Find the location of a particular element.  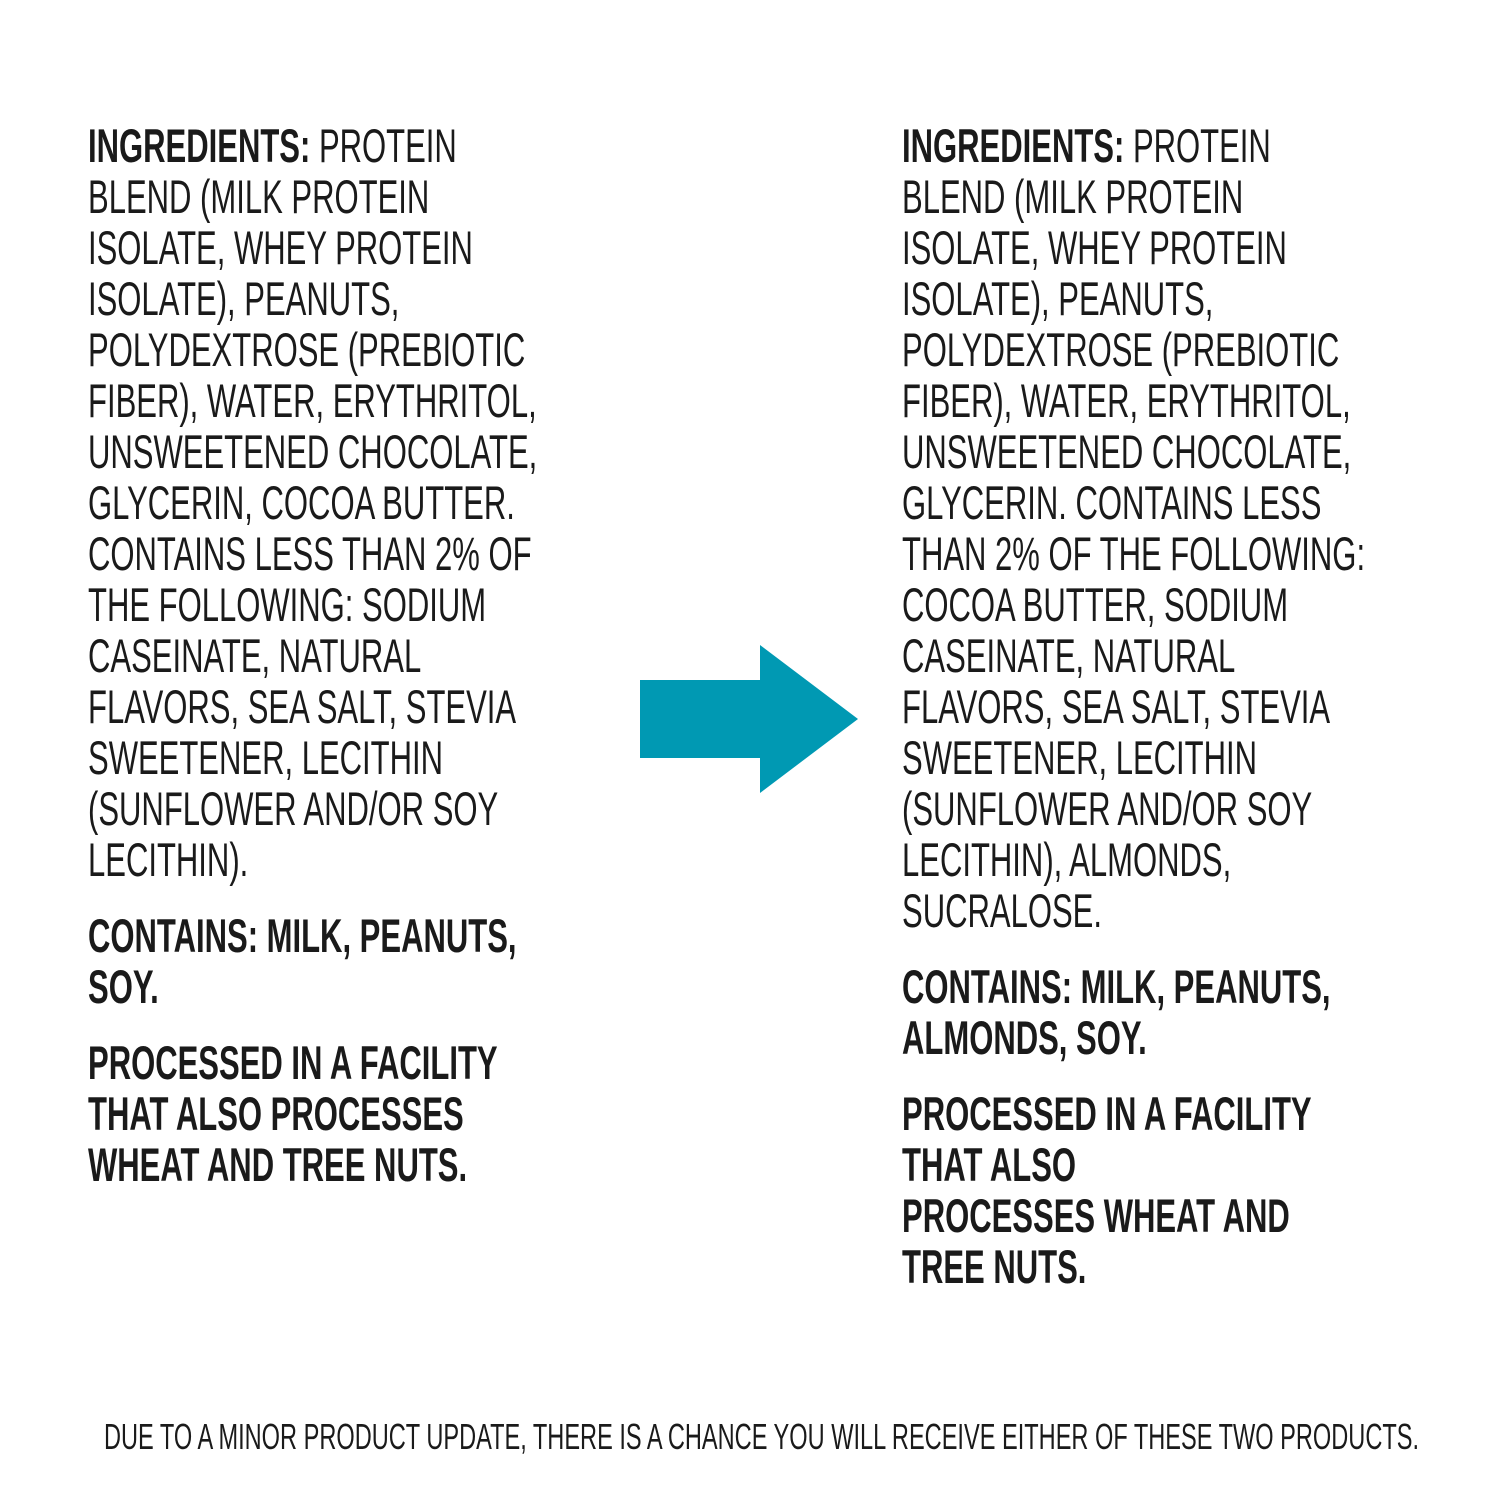

ingredients-line: THAN 2% OF THE FOLLOWING: is located at coordinates (1199, 553).